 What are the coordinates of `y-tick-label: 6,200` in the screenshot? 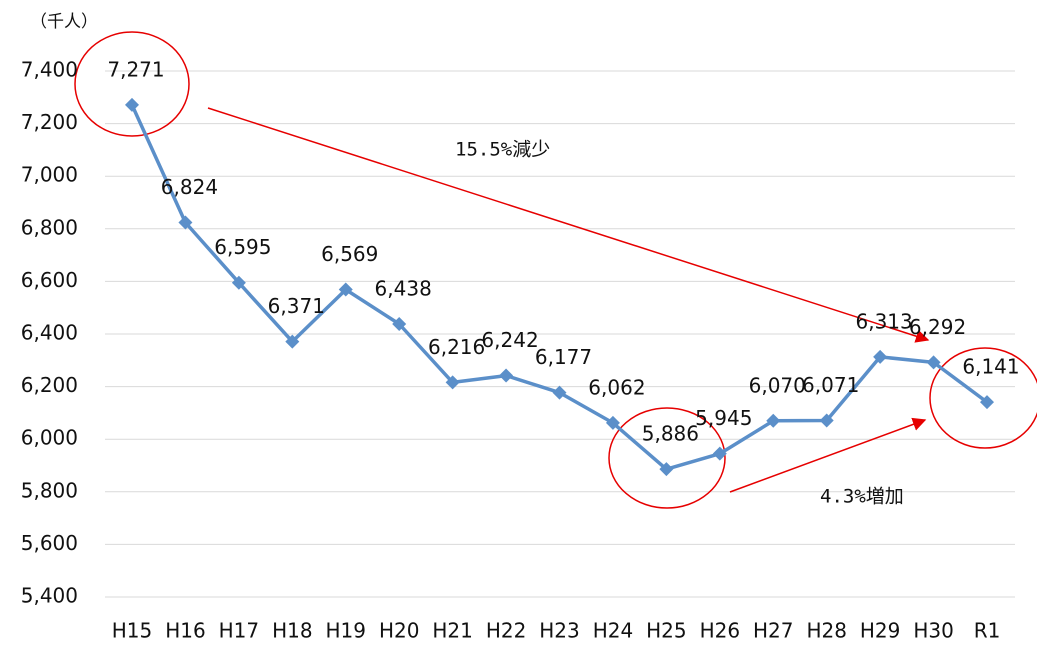 It's located at (49, 385).